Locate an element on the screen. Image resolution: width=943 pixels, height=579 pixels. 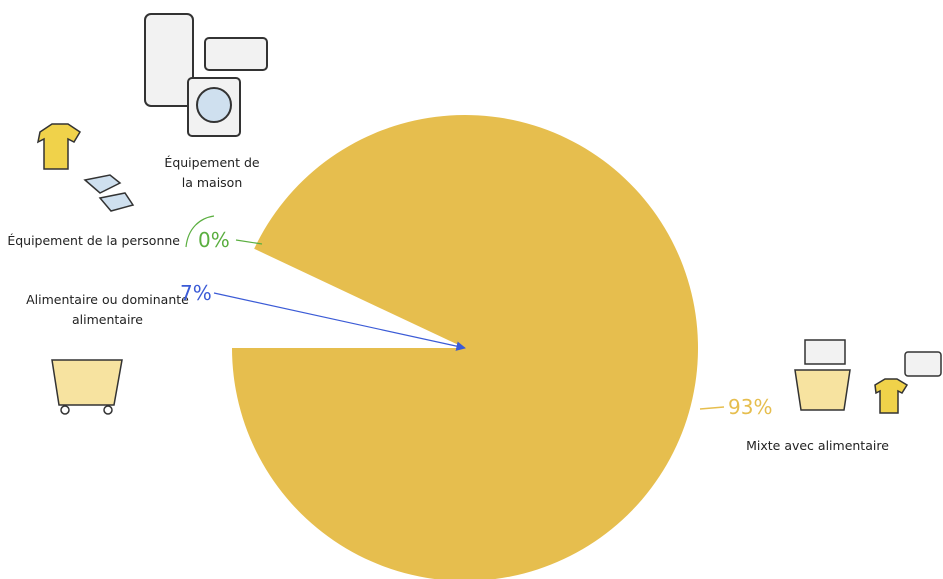
icon-cart is located at coordinates (87, 387).